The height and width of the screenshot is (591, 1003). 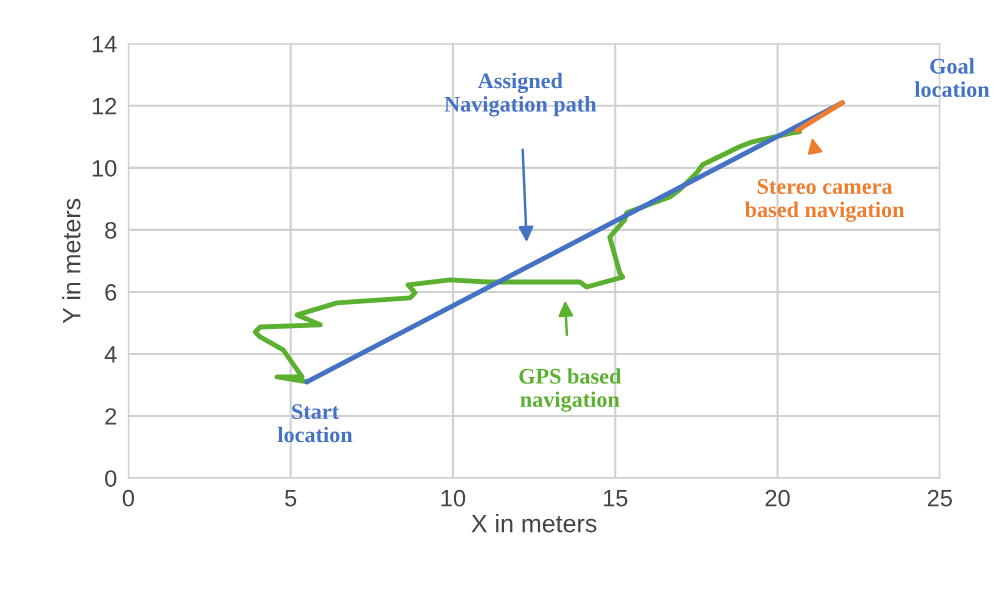 What do you see at coordinates (104, 168) in the screenshot?
I see `y-tick-label: 10` at bounding box center [104, 168].